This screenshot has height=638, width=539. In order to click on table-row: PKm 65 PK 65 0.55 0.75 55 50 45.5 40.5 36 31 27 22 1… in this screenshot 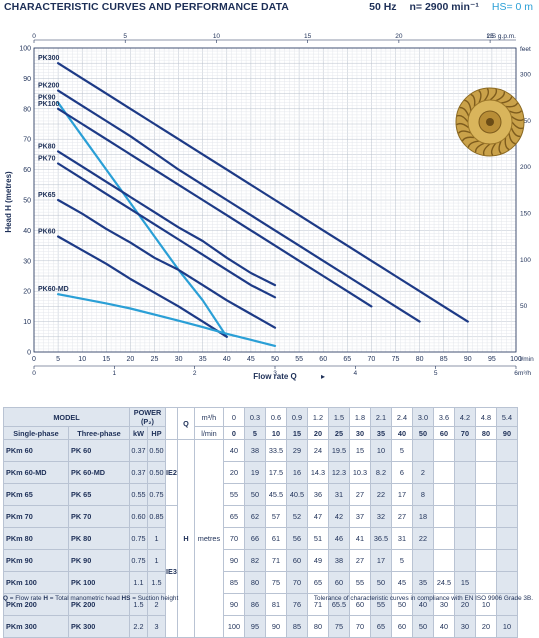, I will do `click(260, 494)`.